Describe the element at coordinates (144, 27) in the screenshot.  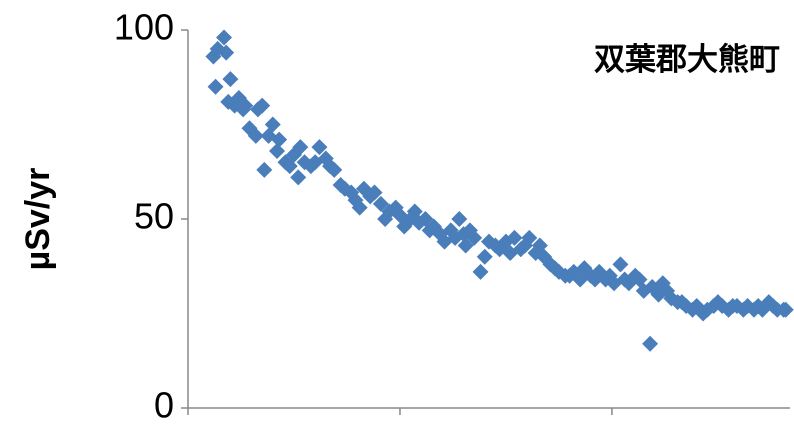
I see `y-tick-label: 100` at that location.